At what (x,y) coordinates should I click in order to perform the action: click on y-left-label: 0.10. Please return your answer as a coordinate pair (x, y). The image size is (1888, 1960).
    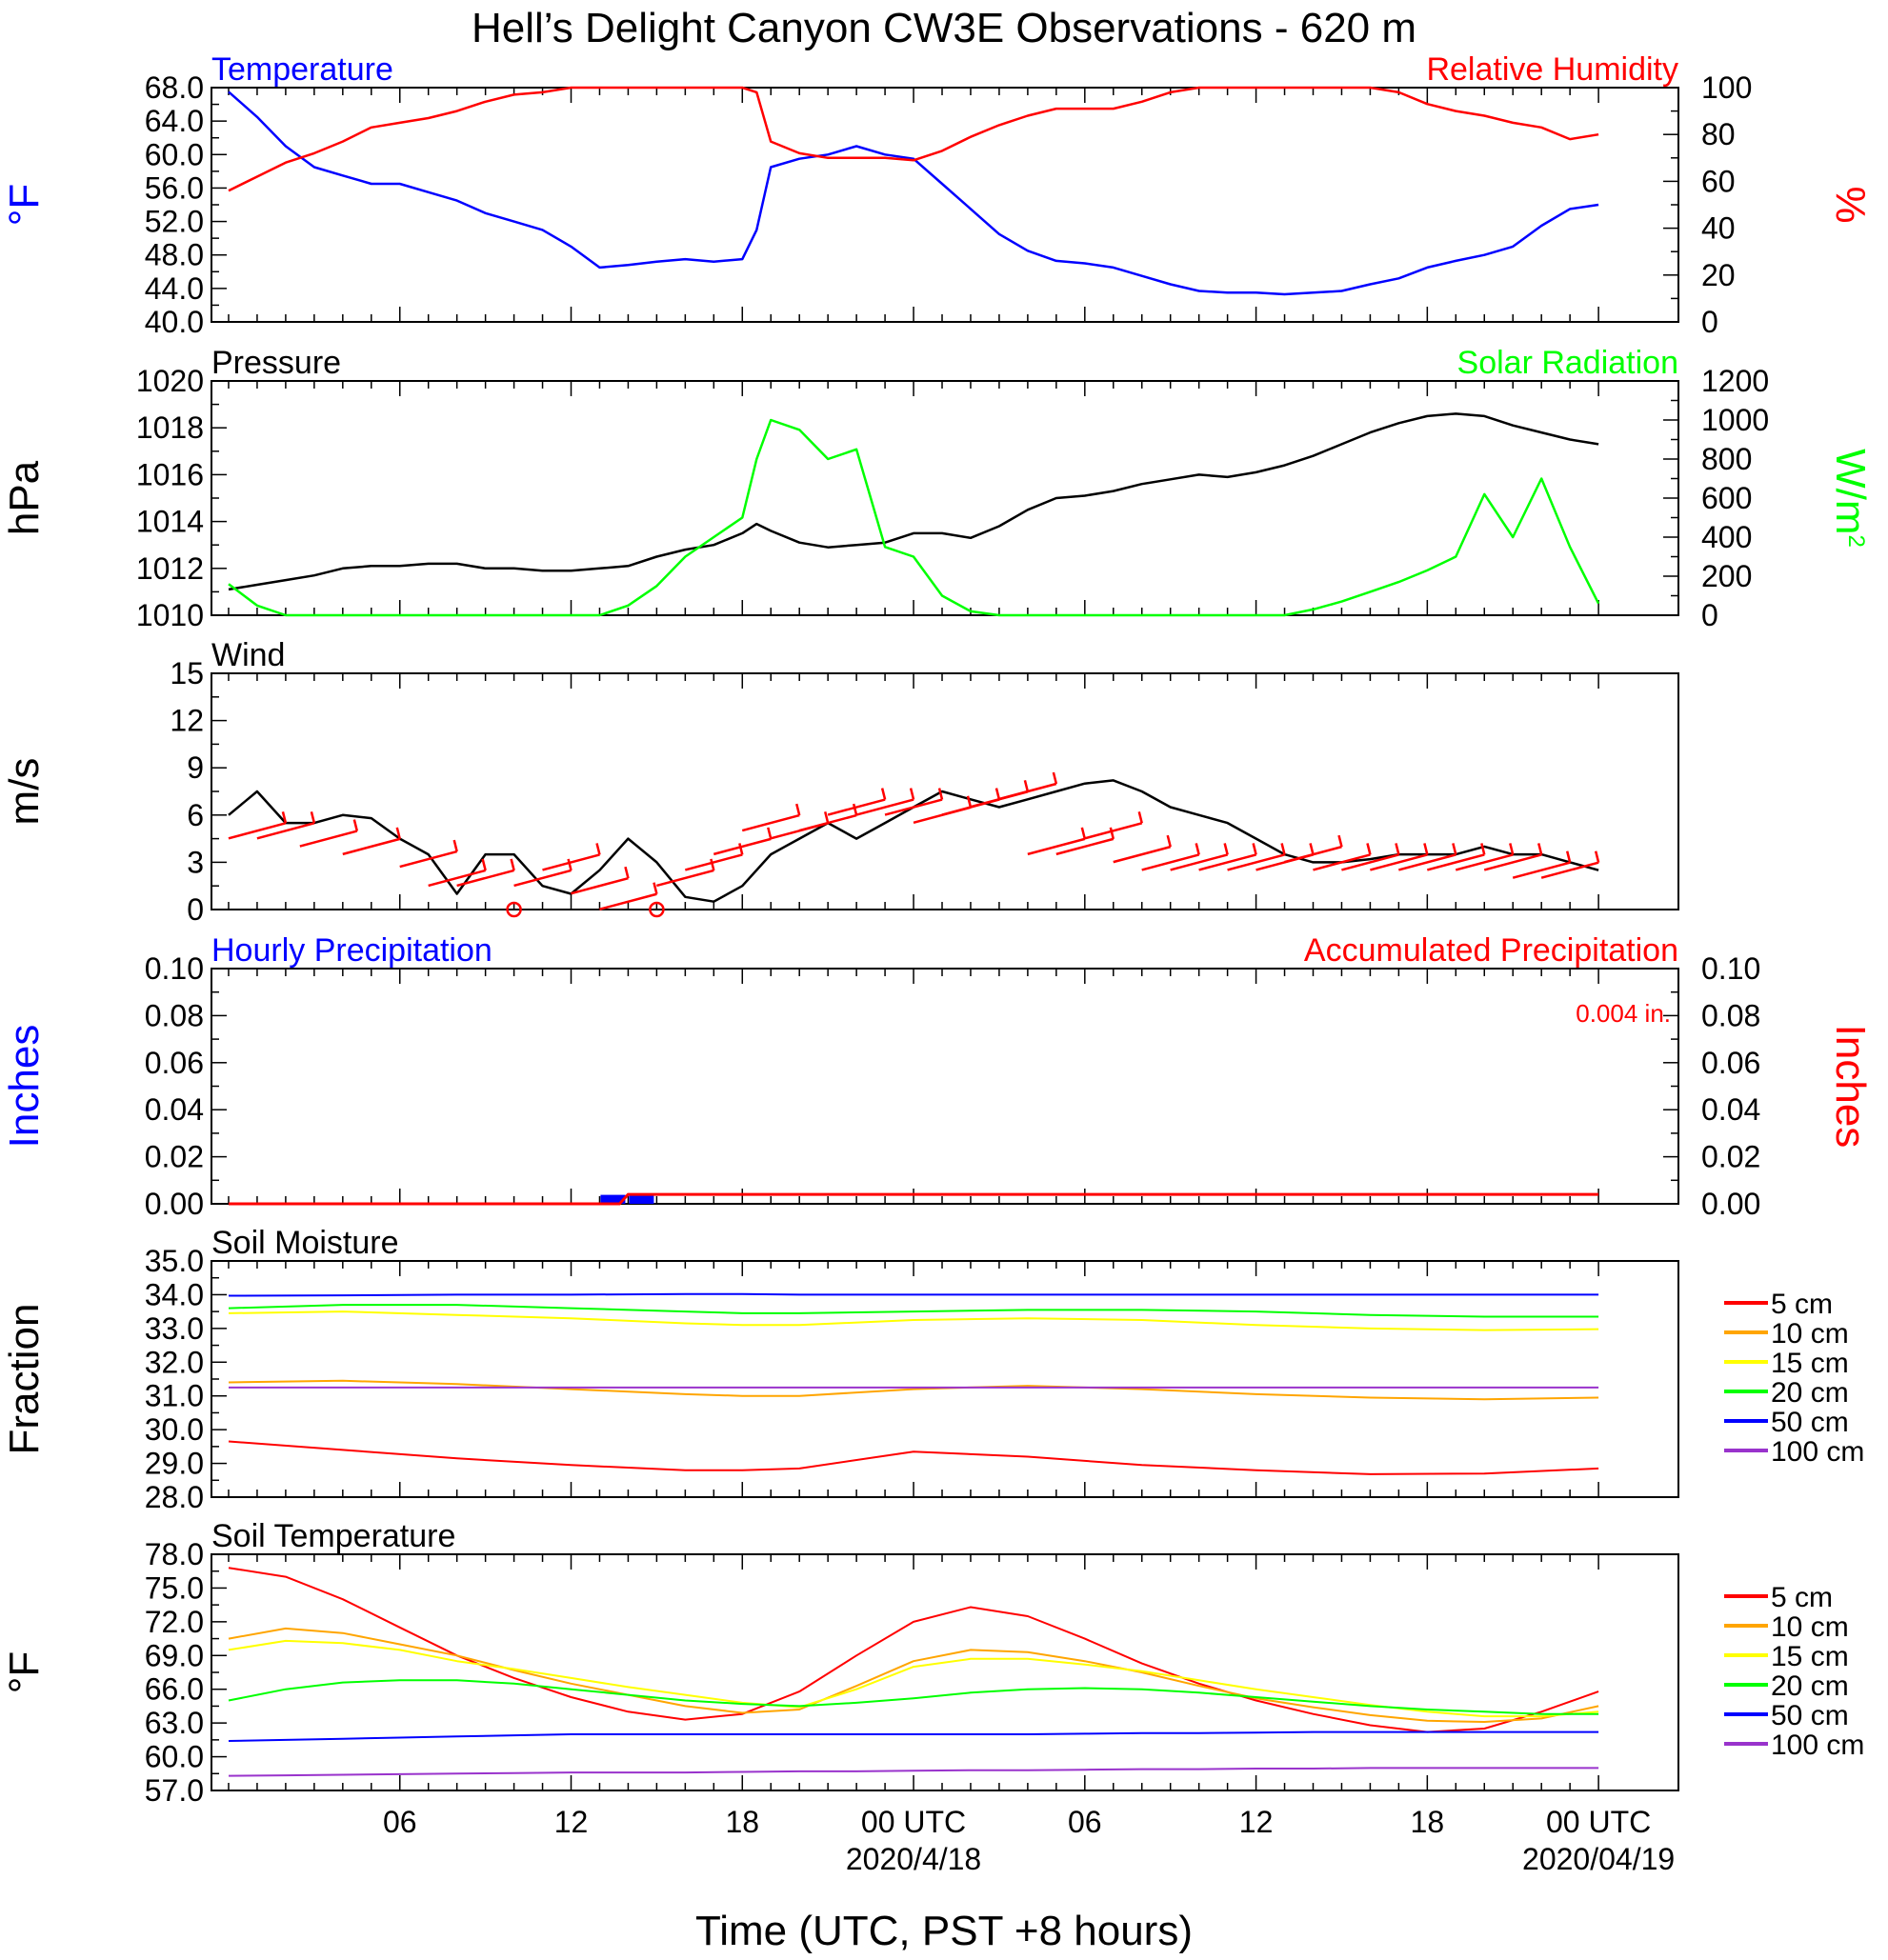
    Looking at the image, I should click on (174, 968).